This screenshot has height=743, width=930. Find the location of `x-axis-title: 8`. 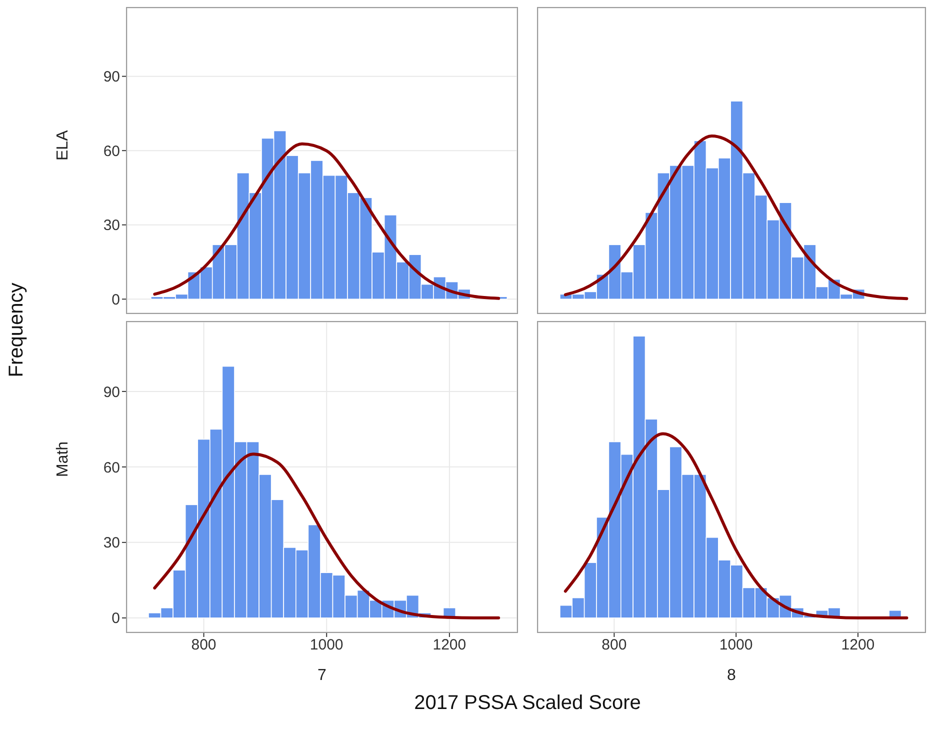

x-axis-title: 8 is located at coordinates (731, 675).